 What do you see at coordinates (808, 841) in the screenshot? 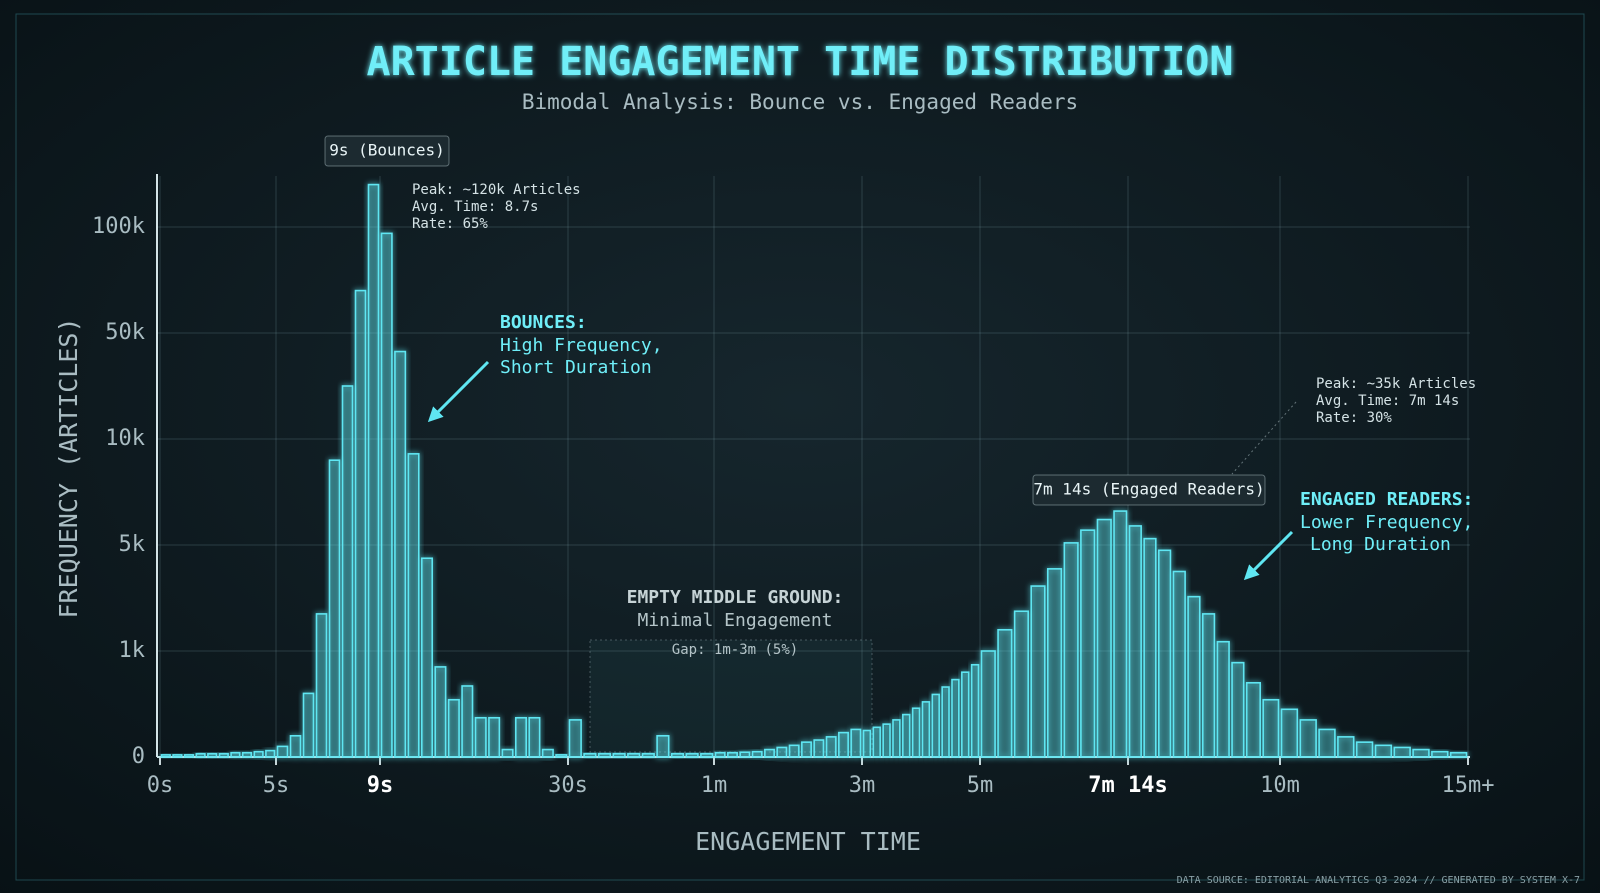
I see `x-axis-label: ENGAGEMENT TIME` at bounding box center [808, 841].